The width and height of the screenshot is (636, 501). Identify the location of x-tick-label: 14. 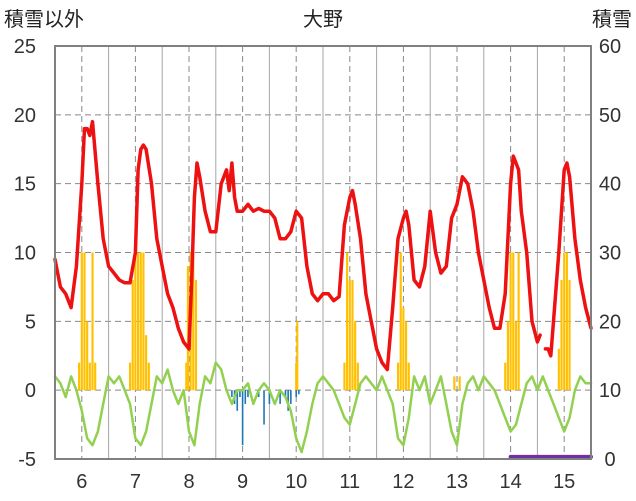
(510, 482).